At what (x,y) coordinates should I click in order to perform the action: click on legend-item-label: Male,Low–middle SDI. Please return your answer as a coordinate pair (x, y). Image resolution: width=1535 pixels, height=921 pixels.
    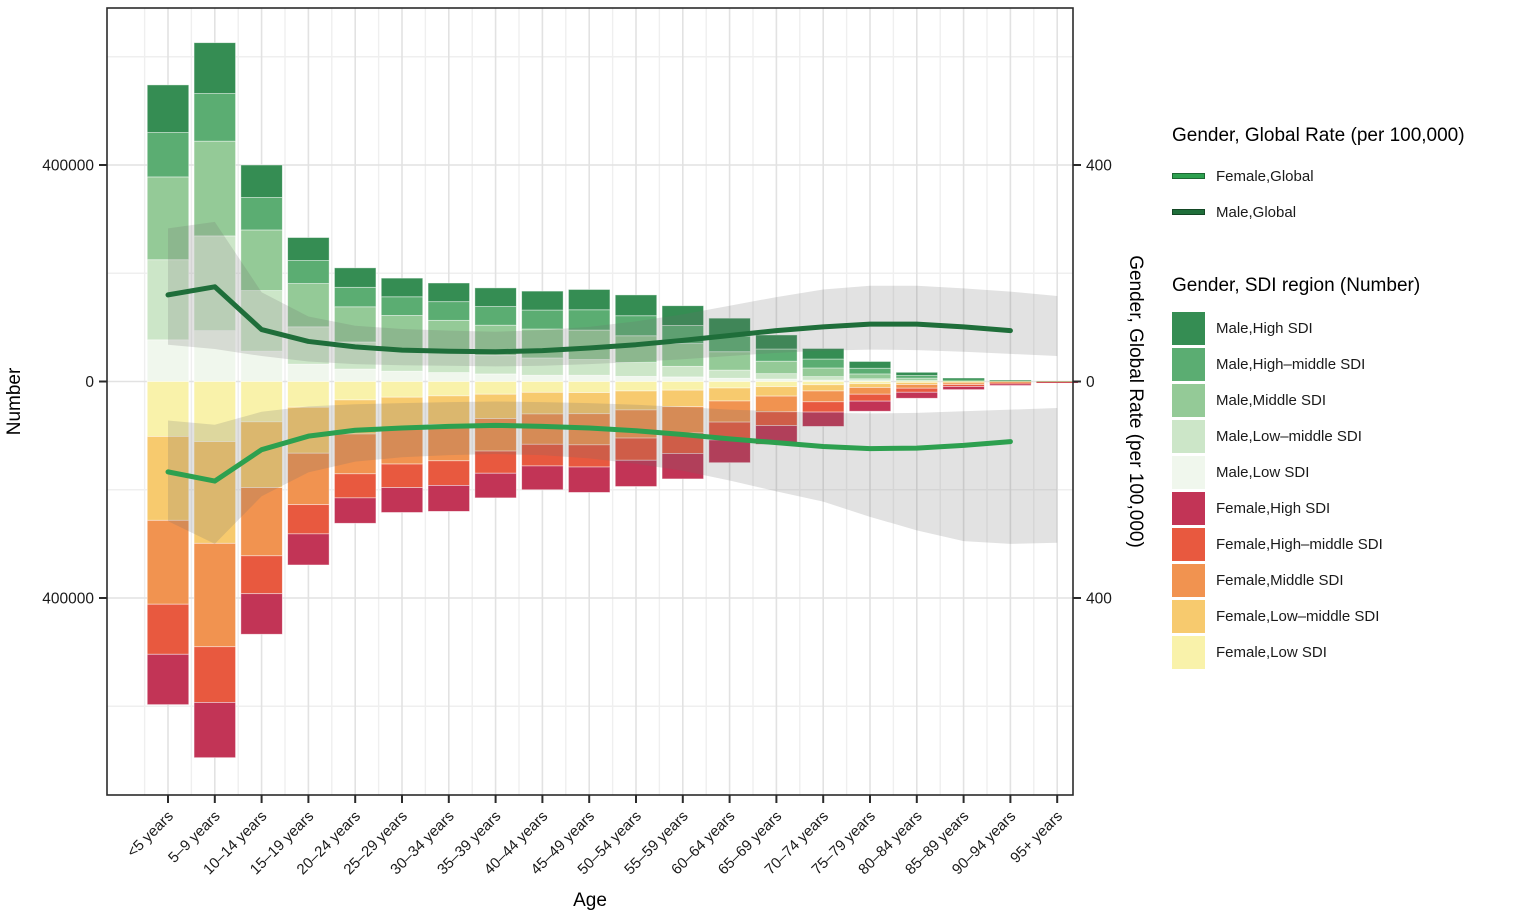
    Looking at the image, I should click on (1289, 436).